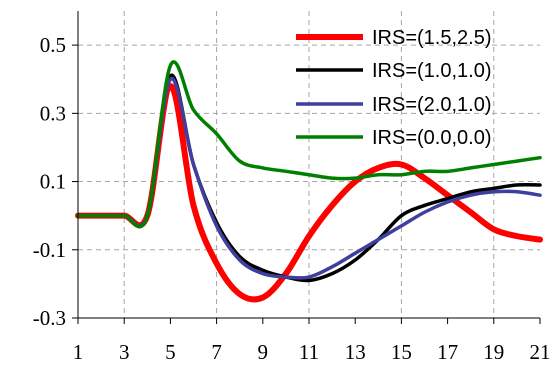  What do you see at coordinates (432, 38) in the screenshot?
I see `legend-label-0: IRS=(1.5,2.5)` at bounding box center [432, 38].